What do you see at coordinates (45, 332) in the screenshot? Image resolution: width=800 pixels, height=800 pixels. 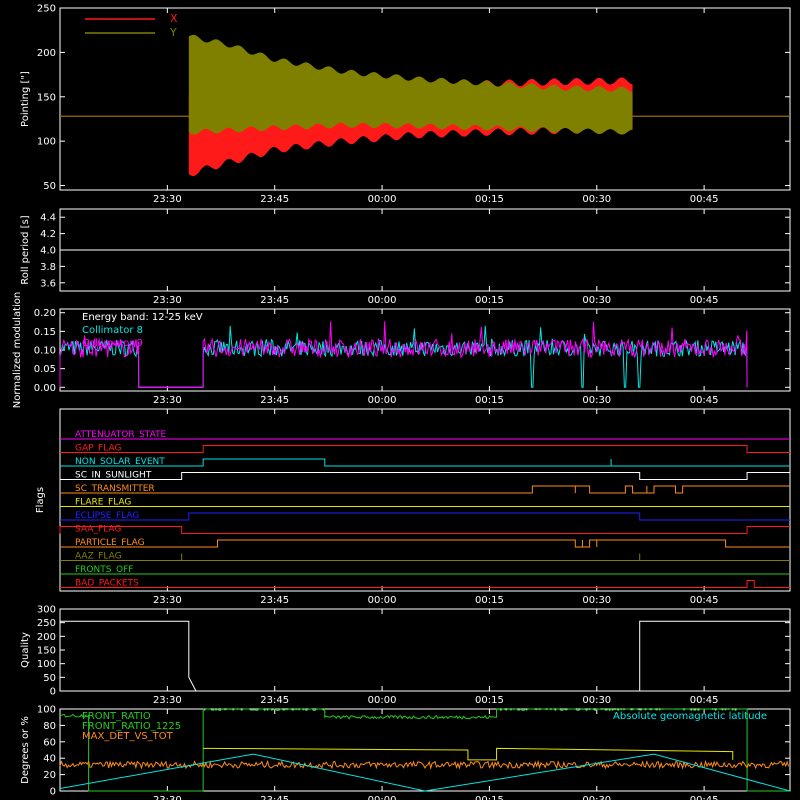 I see `y-tick-label: 0.15` at bounding box center [45, 332].